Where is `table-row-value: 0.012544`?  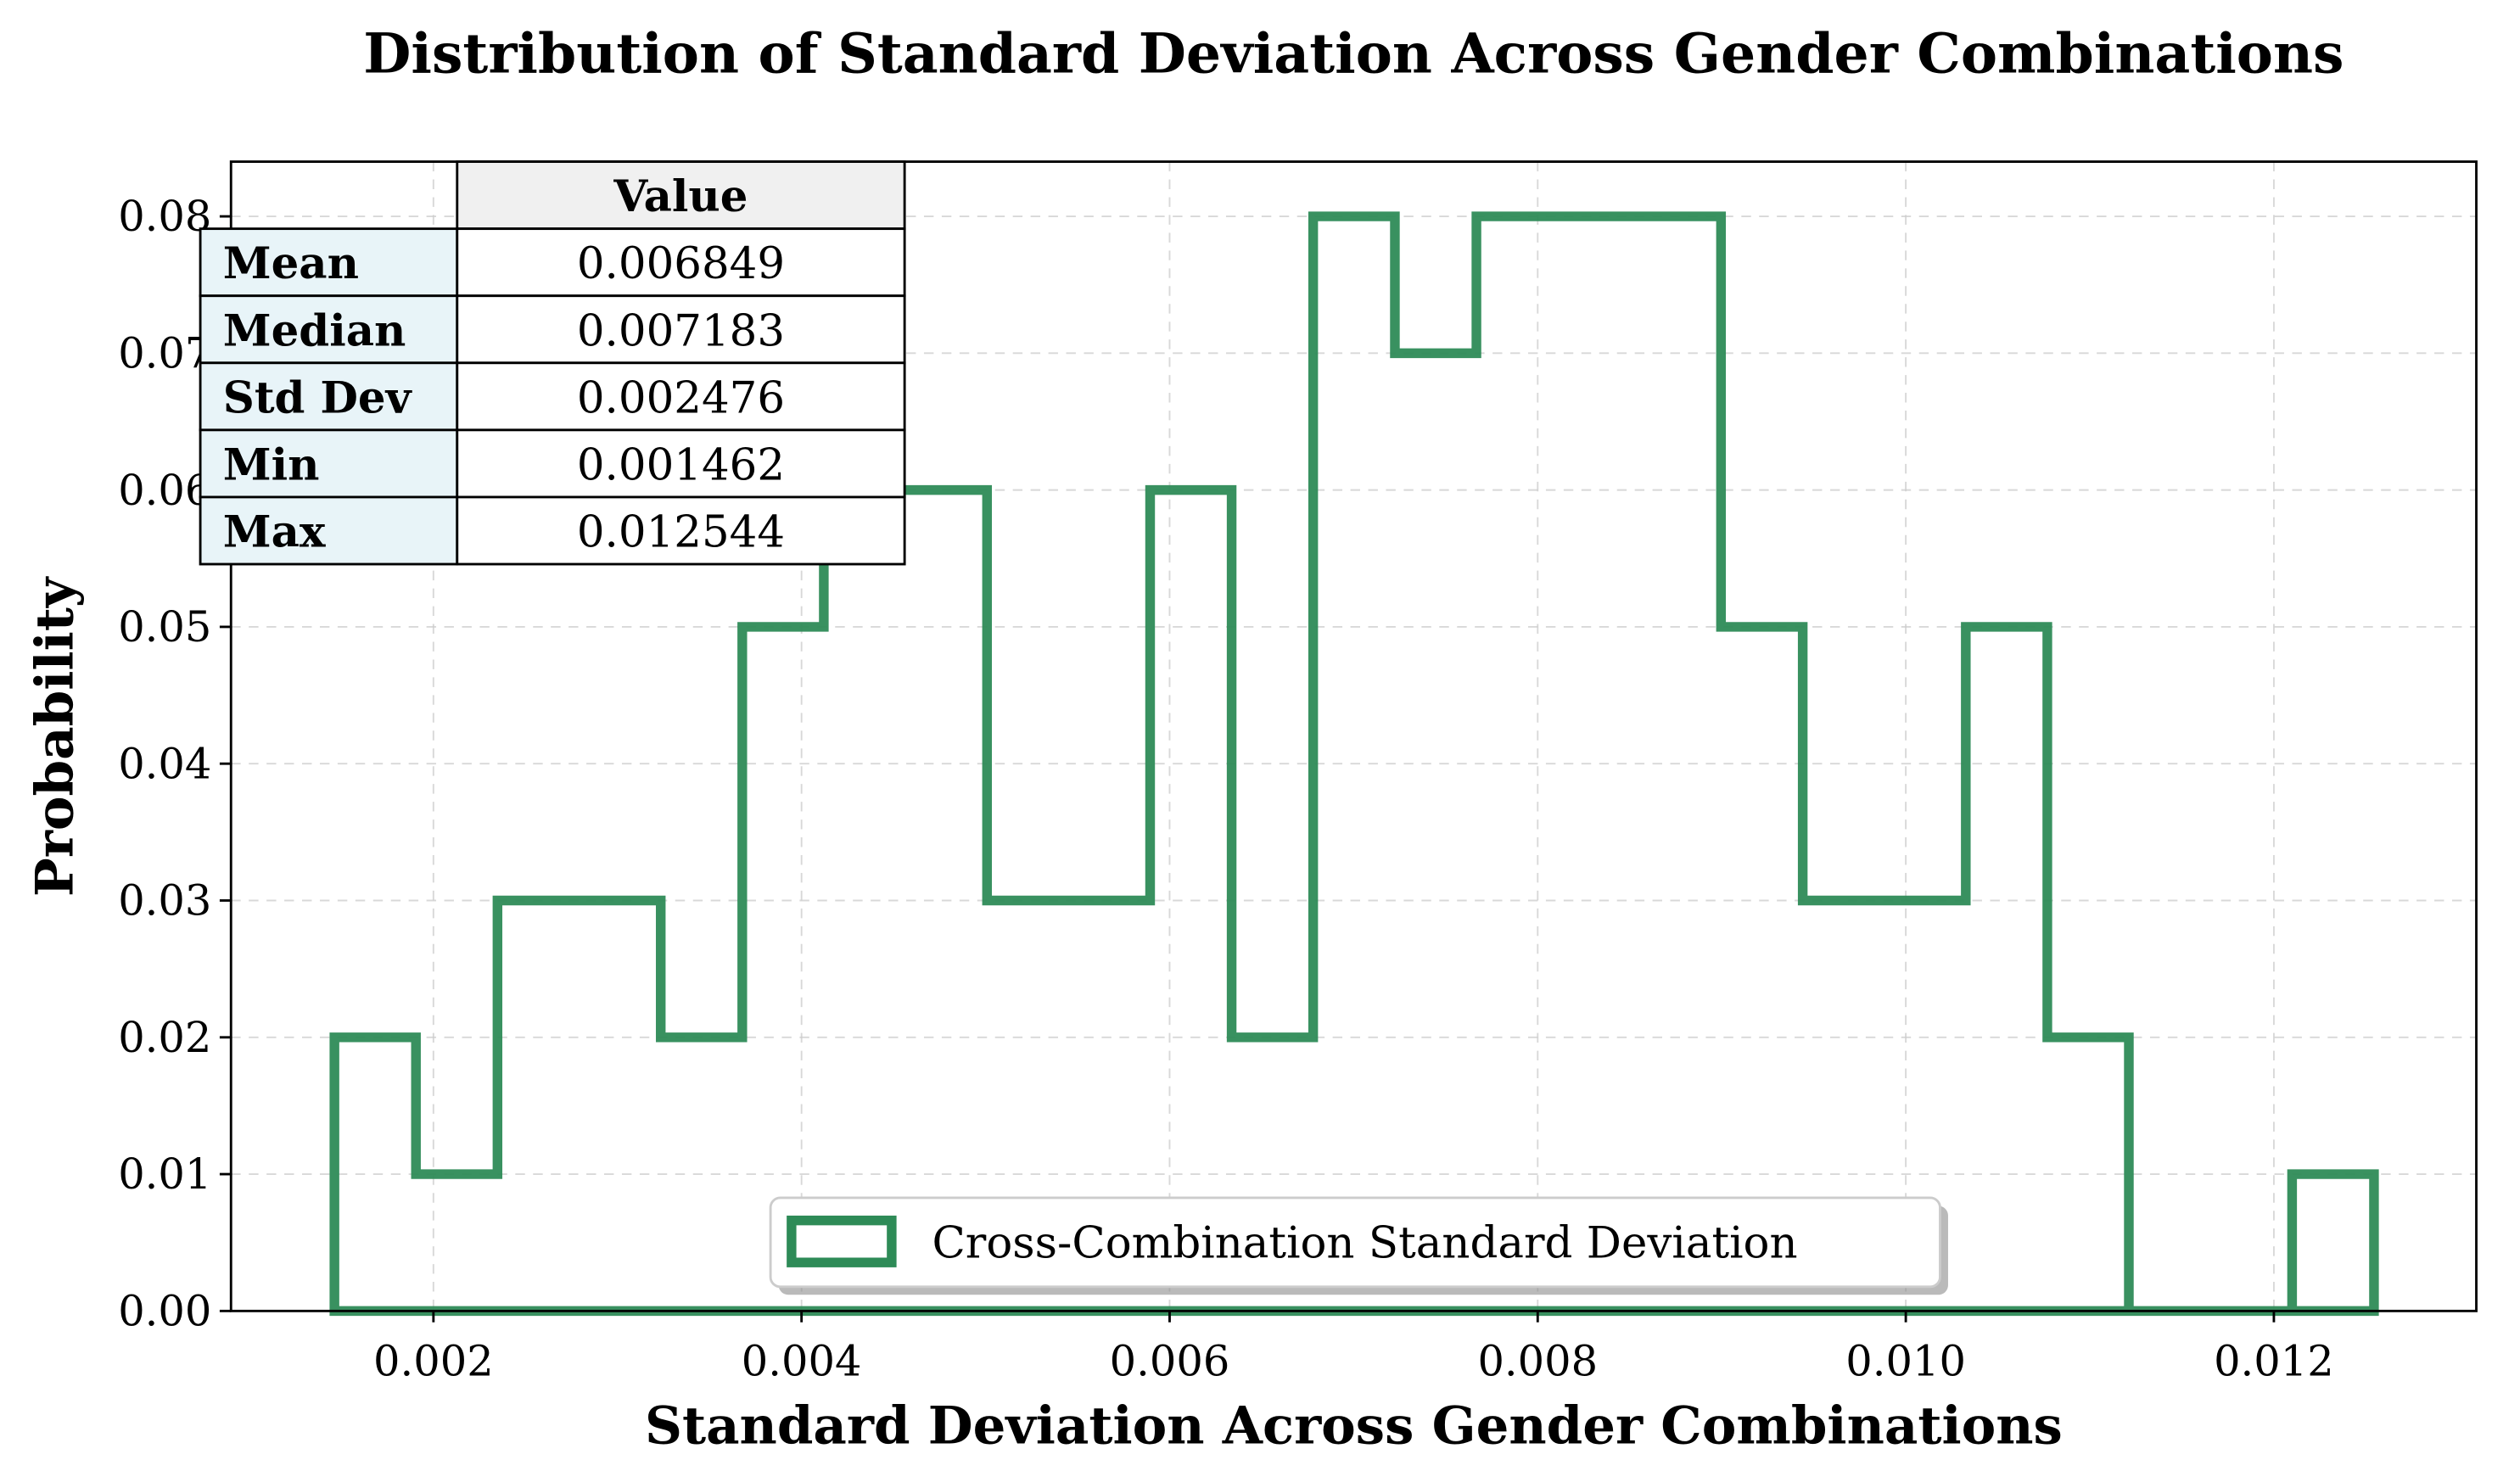 table-row-value: 0.012544 is located at coordinates (681, 532).